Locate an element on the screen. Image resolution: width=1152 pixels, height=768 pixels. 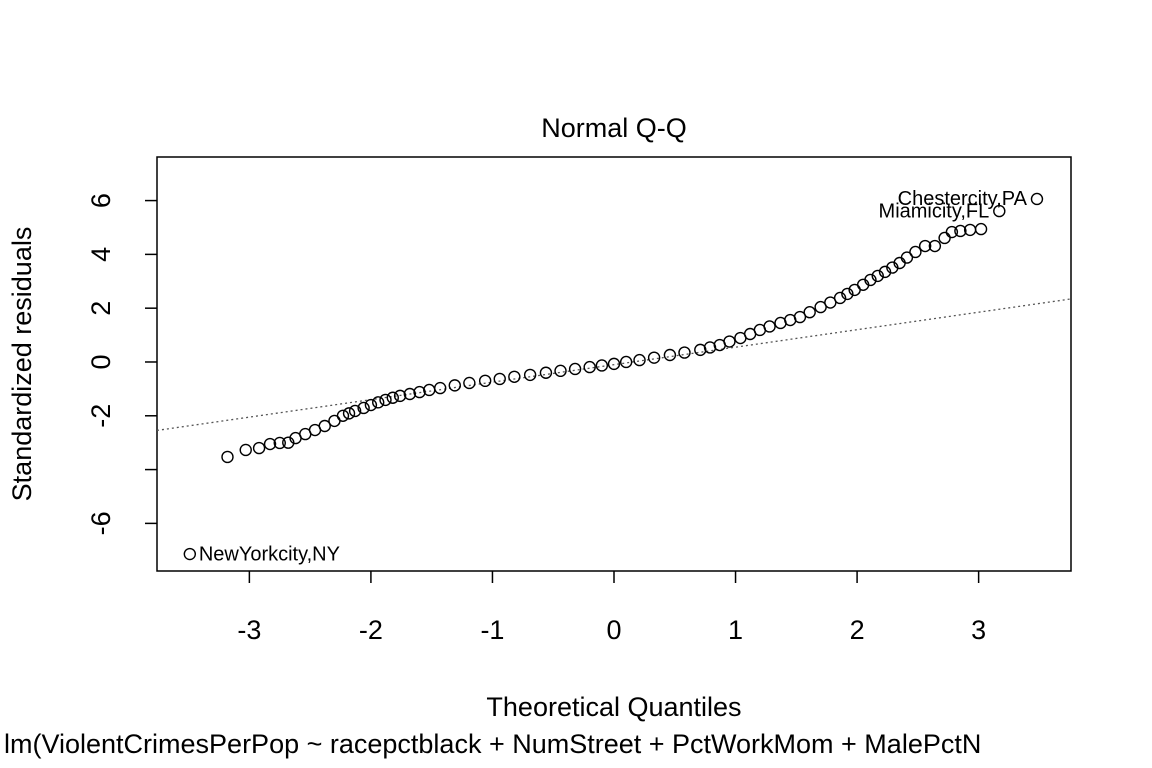
y-tick-label: 4 is located at coordinates (101, 254).